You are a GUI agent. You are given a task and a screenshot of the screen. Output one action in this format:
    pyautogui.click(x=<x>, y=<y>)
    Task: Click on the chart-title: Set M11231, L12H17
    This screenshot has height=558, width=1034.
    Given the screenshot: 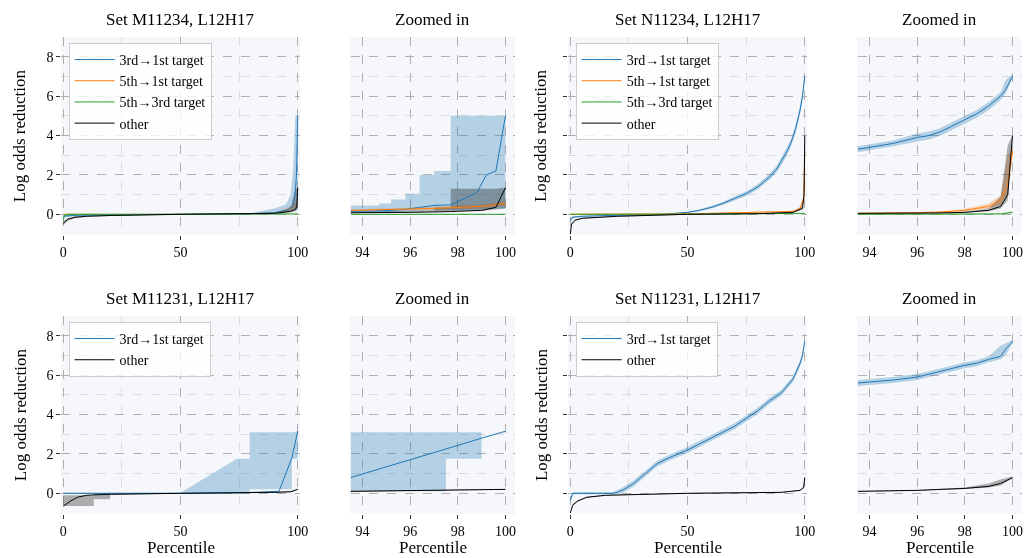 What is the action you would take?
    pyautogui.click(x=180, y=298)
    